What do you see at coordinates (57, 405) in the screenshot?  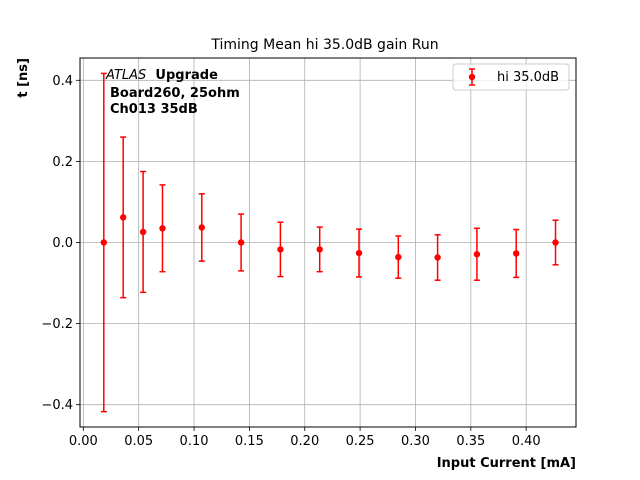 I see `y-tick-label: −0.4` at bounding box center [57, 405].